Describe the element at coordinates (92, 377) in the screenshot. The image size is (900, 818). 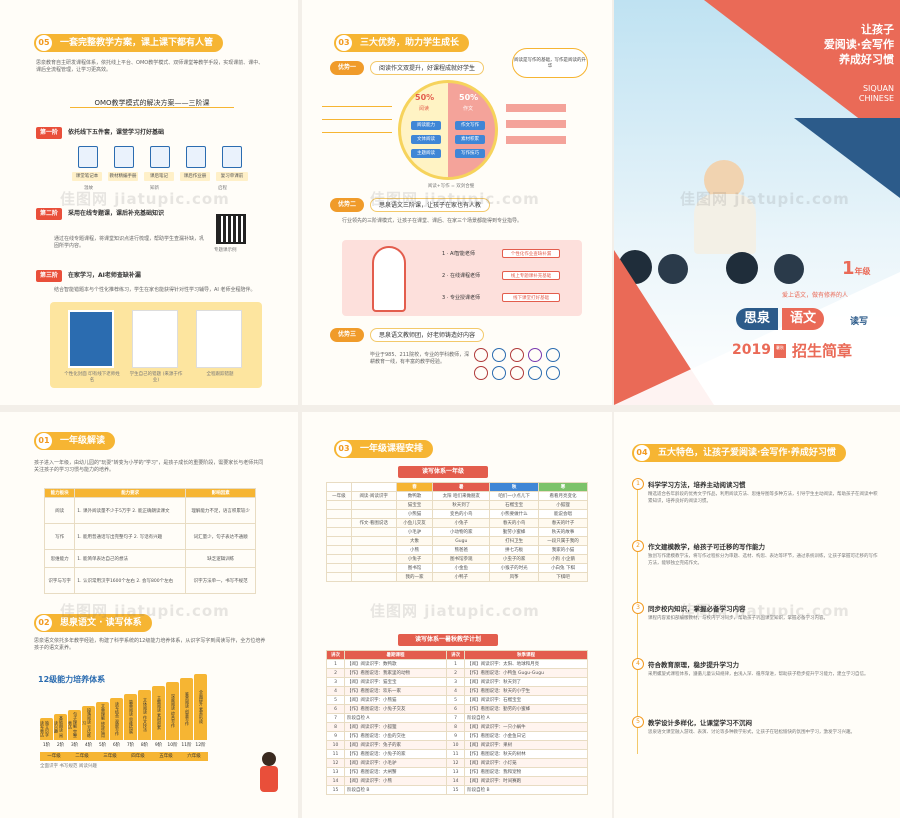
I see `book-caption: 个性化封面 印有线下老师姓名` at that location.